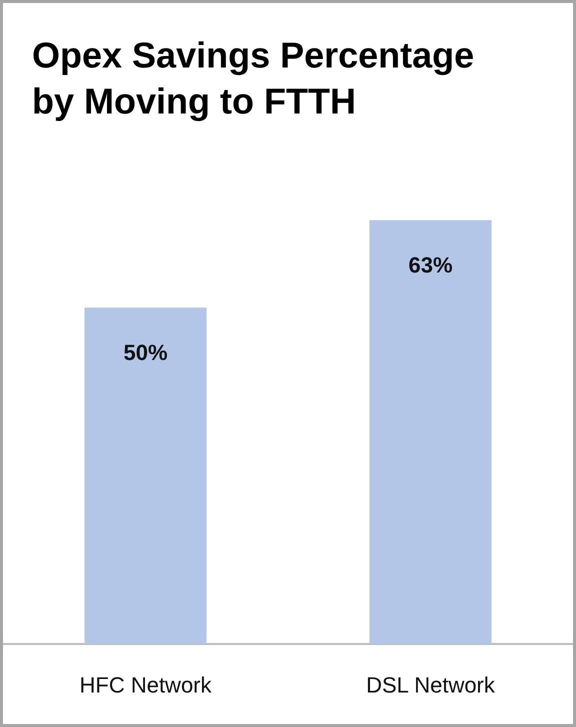 The width and height of the screenshot is (576, 727). Describe the element at coordinates (431, 685) in the screenshot. I see `x-tick-label: DSL Network` at that location.